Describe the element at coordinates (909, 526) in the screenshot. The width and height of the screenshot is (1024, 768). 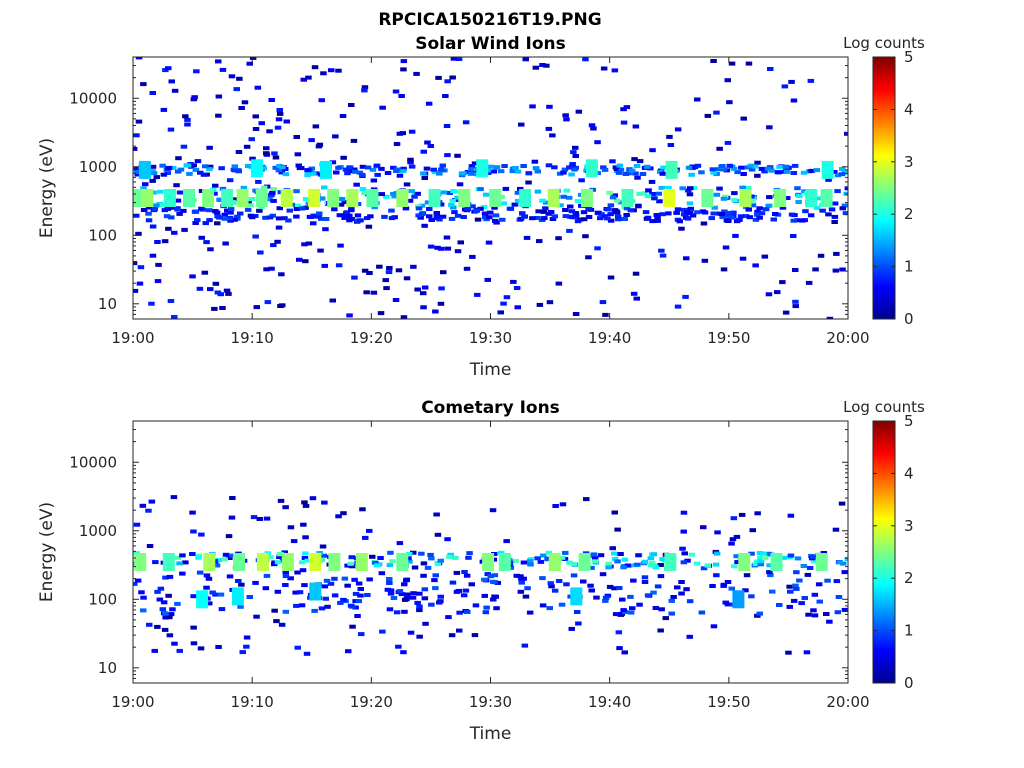
I see `colorbar-tick-label: 3` at that location.